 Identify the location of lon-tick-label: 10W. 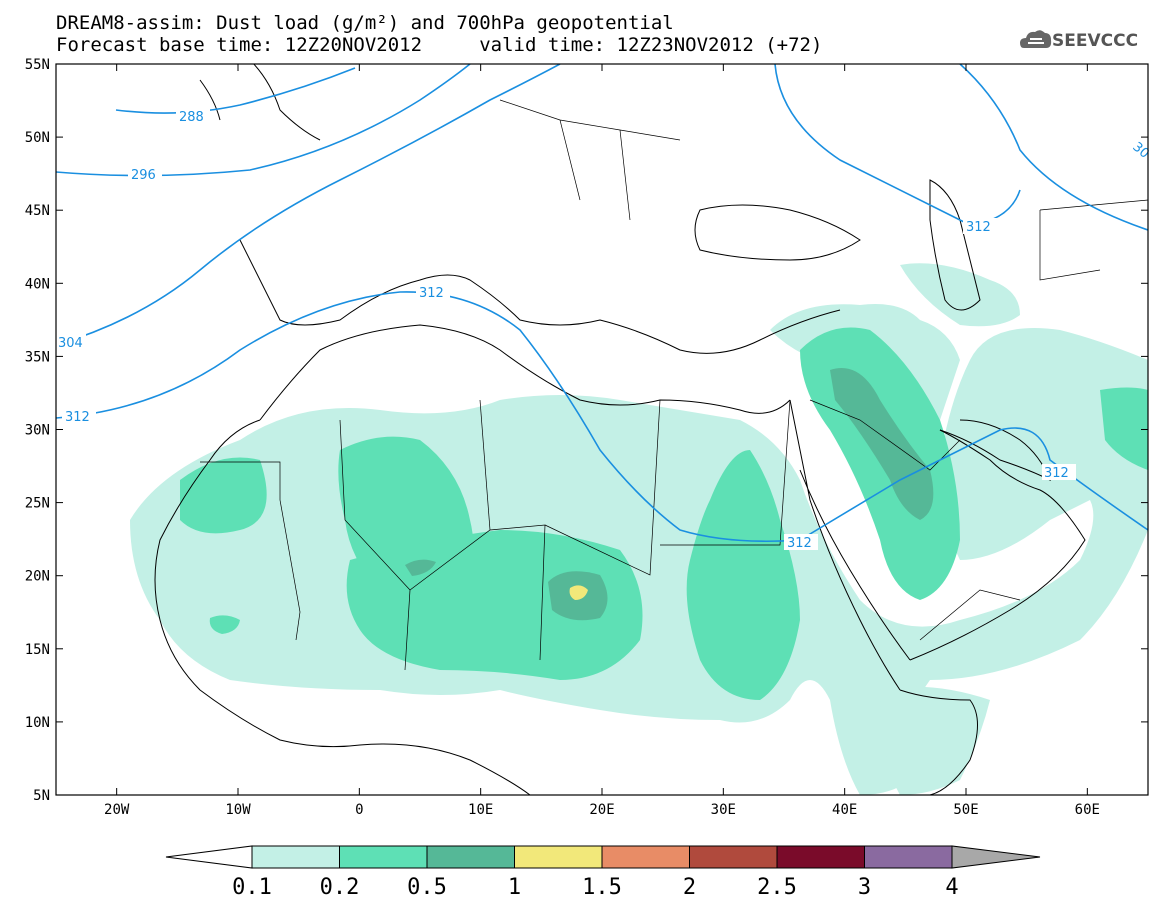
(238, 810).